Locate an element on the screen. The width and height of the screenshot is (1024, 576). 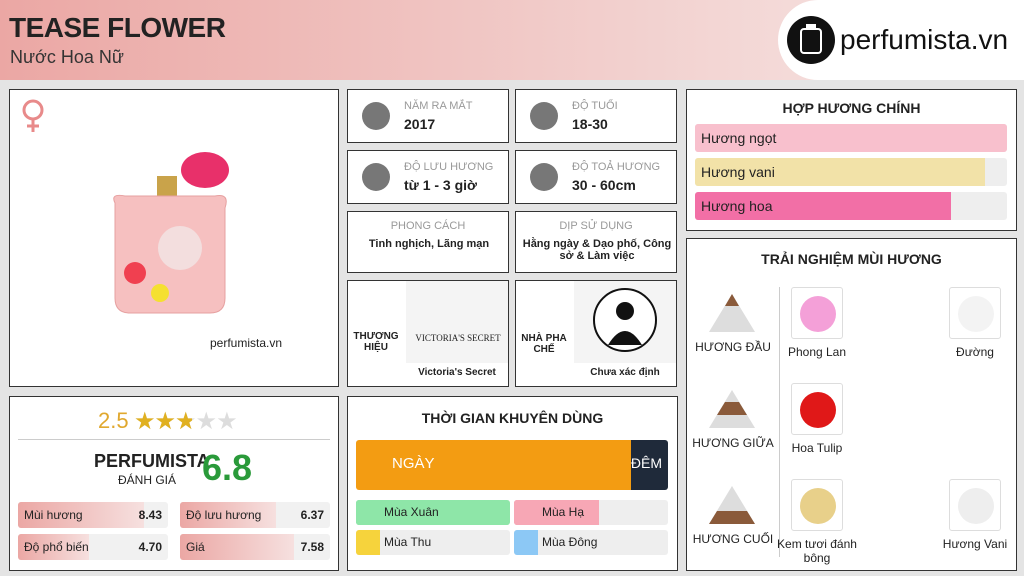
metric-bar is located at coordinates (237, 547).